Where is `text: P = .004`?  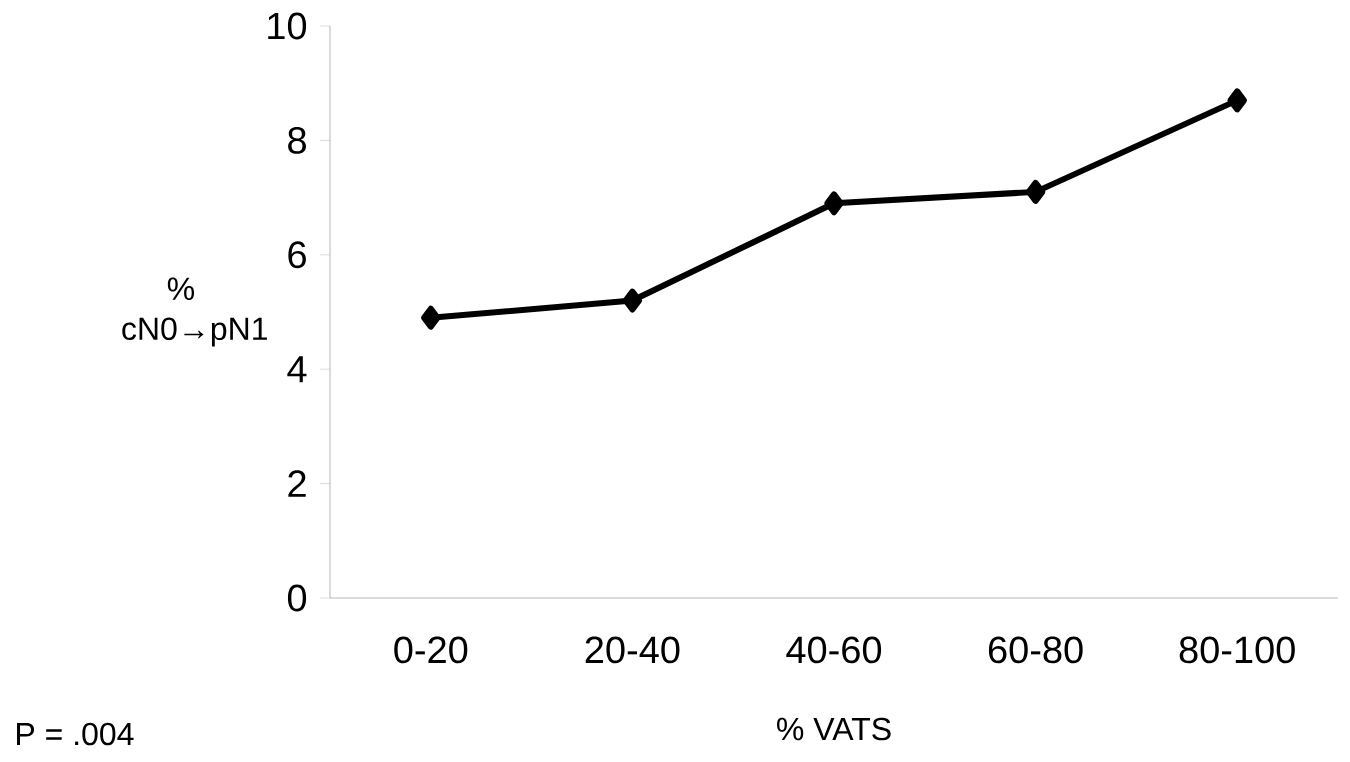
text: P = .004 is located at coordinates (75, 734).